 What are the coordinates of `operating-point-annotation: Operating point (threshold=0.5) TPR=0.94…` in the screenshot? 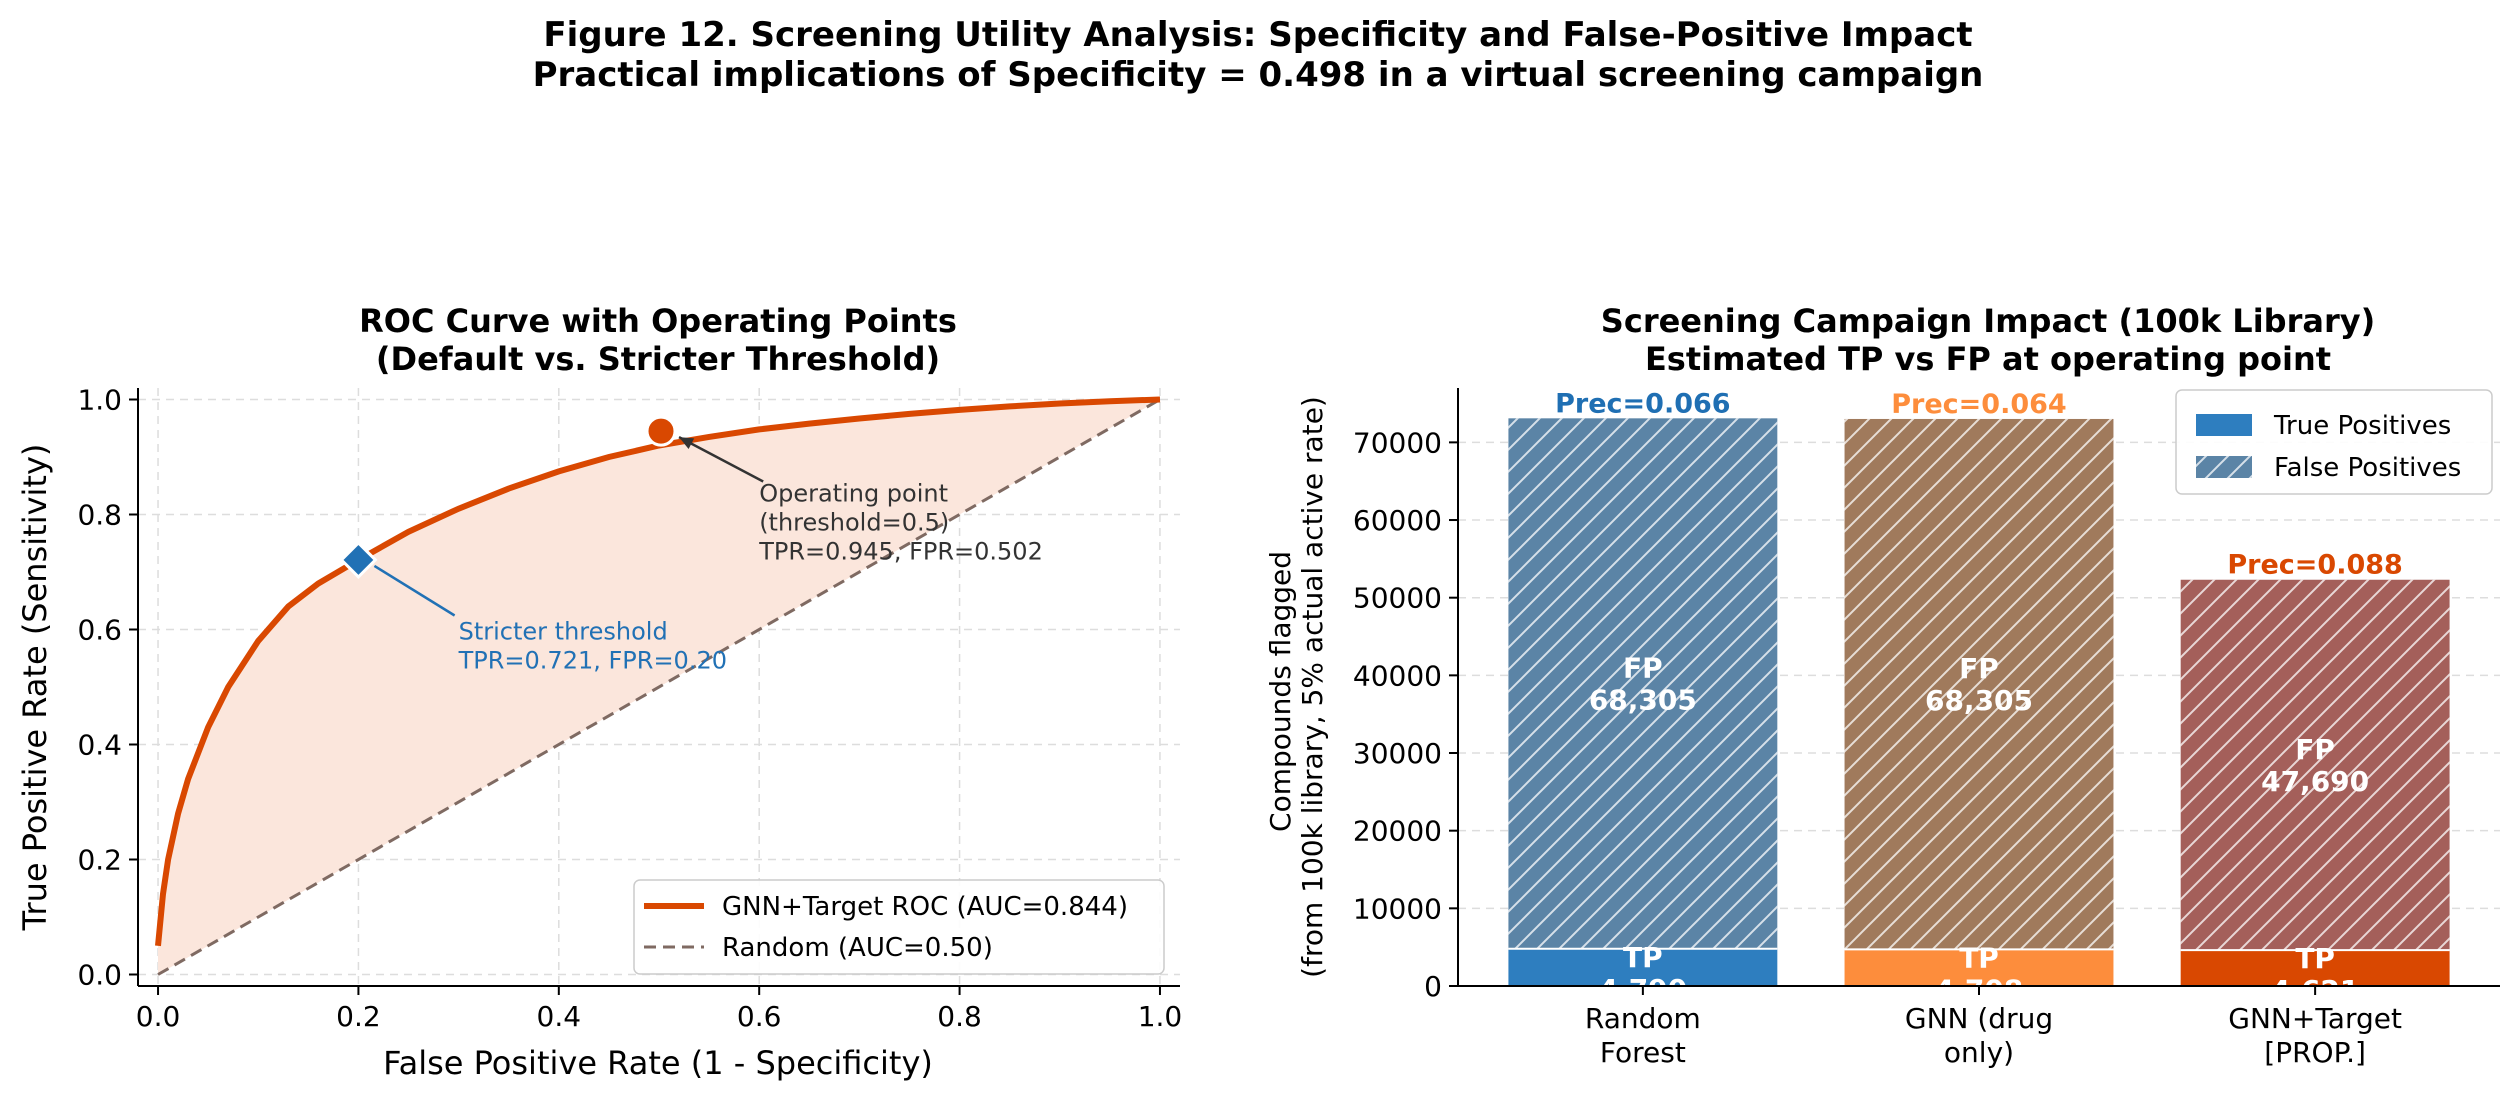 It's located at (900, 523).